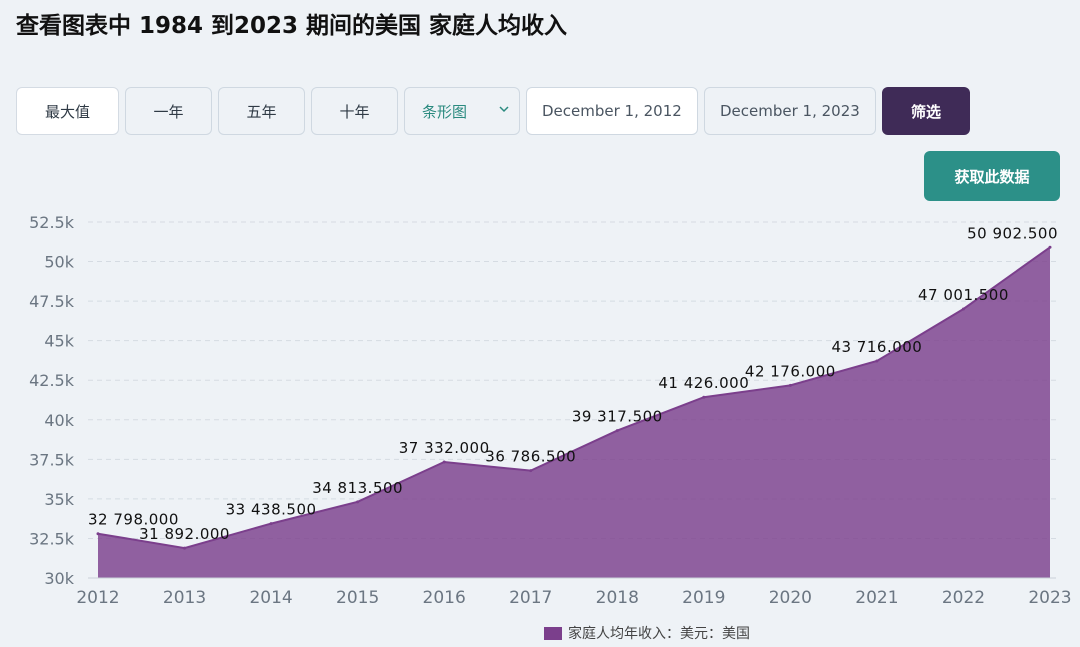 The width and height of the screenshot is (1080, 647). What do you see at coordinates (703, 383) in the screenshot?
I see `data-label: 41 426.000` at bounding box center [703, 383].